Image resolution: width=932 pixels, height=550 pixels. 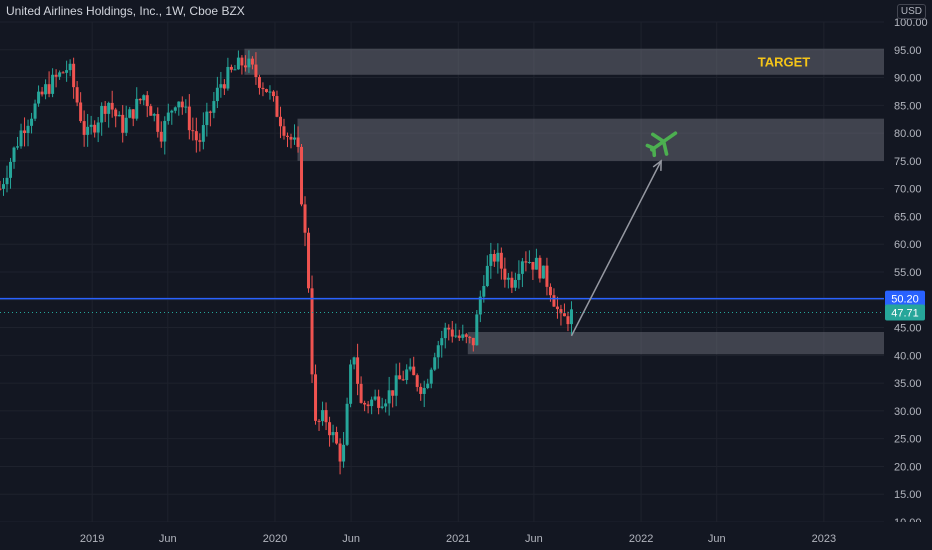 I want to click on y-tick-label: 35.00, so click(x=908, y=384).